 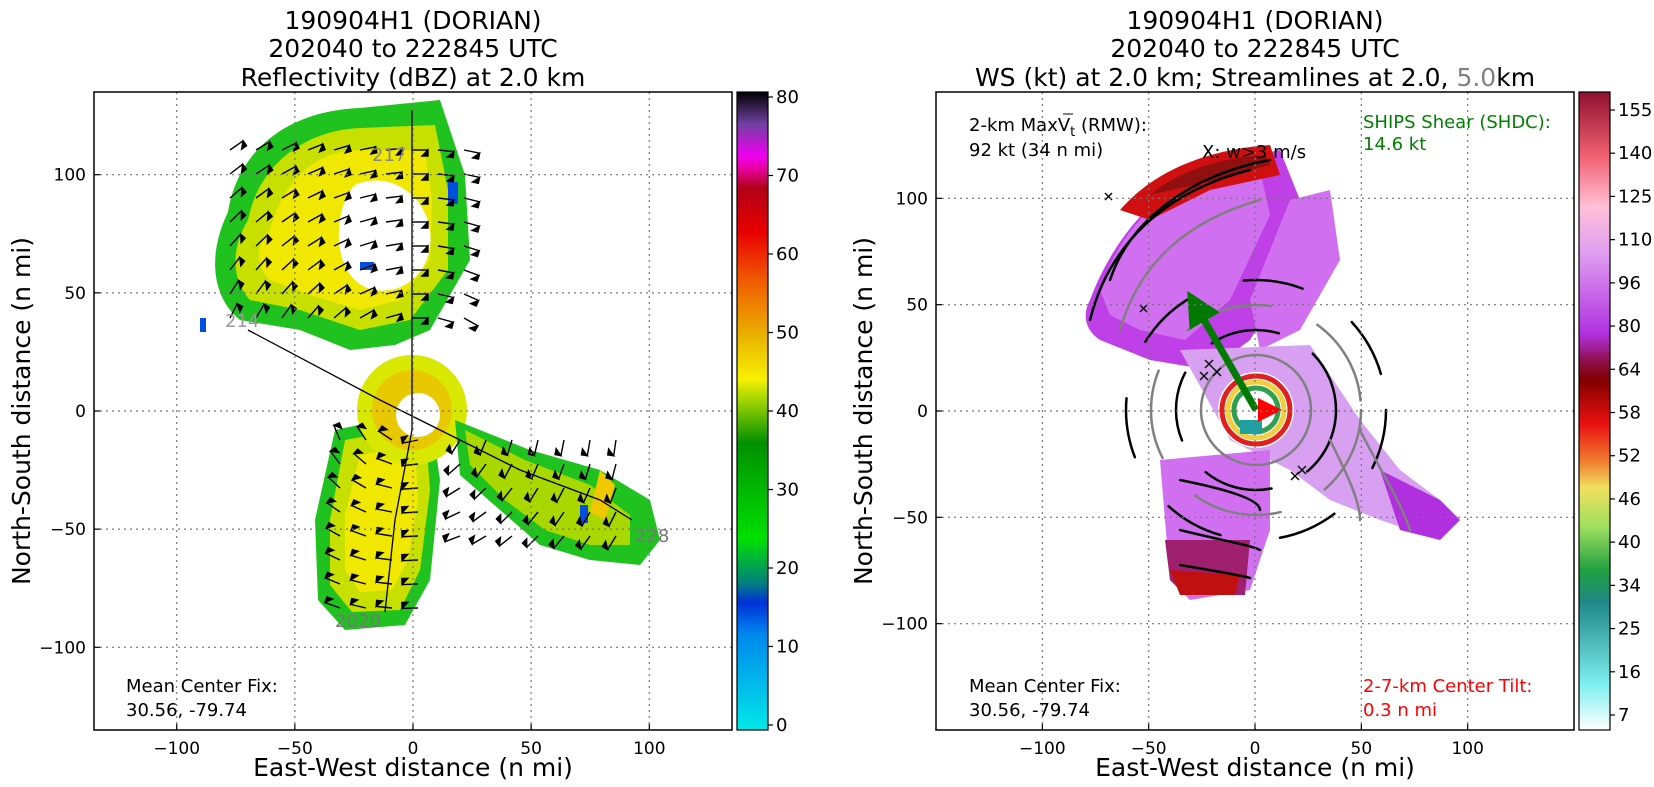 I want to click on left-center-fix-value: 30.56, -79.74, so click(x=186, y=710).